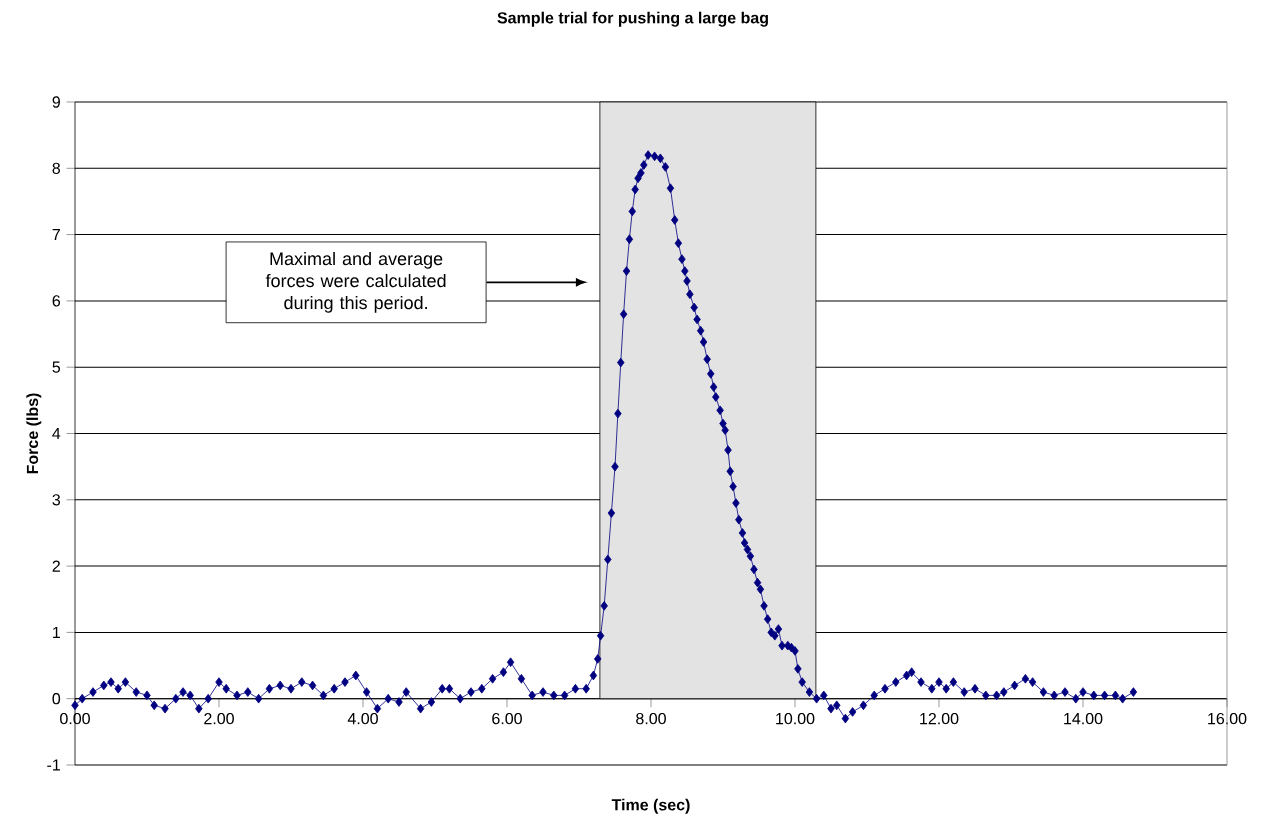 This screenshot has width=1266, height=819. Describe the element at coordinates (56, 699) in the screenshot. I see `y-tick-label: 0` at that location.